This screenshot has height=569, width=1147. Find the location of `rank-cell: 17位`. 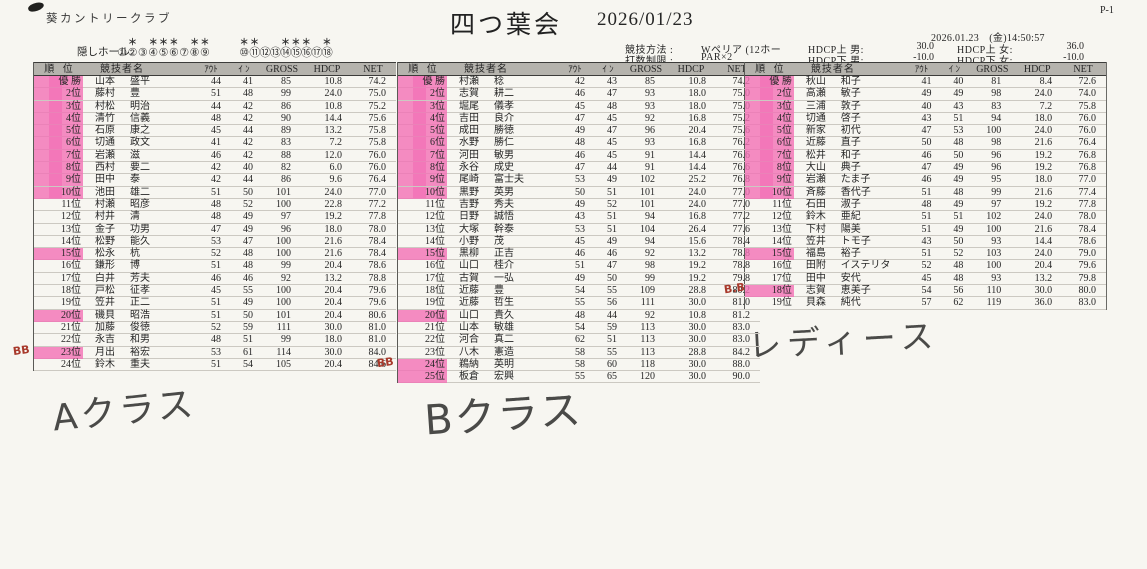

rank-cell: 17位 is located at coordinates (424, 278).